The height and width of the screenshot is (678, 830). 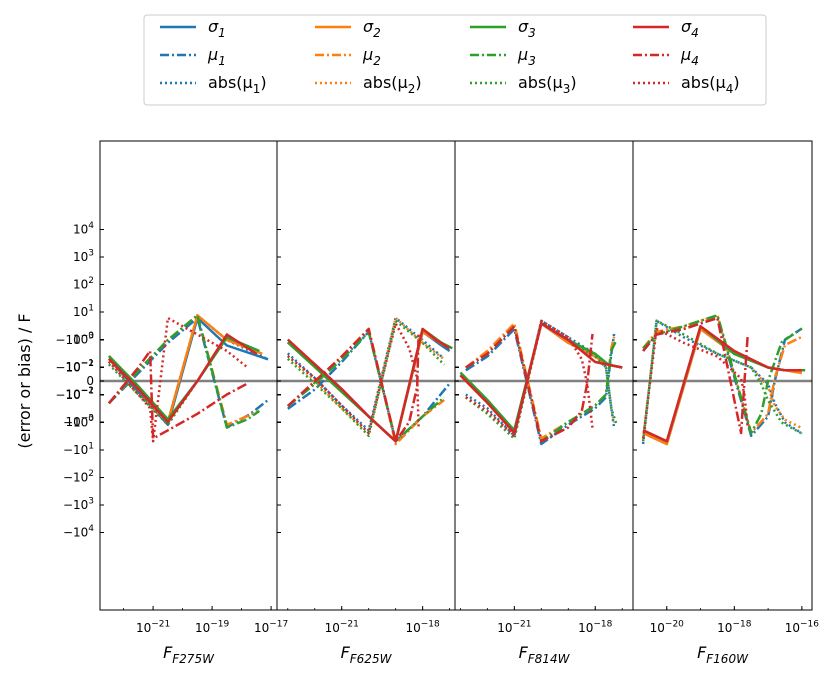 I want to click on y-tick-label: 10⁴, so click(x=83, y=228).